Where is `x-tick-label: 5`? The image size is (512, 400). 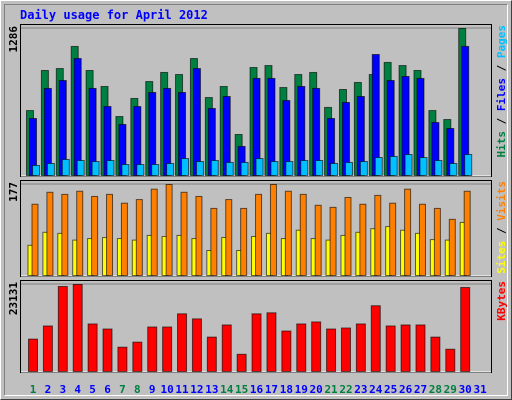
x-tick-label: 5 is located at coordinates (92, 389).